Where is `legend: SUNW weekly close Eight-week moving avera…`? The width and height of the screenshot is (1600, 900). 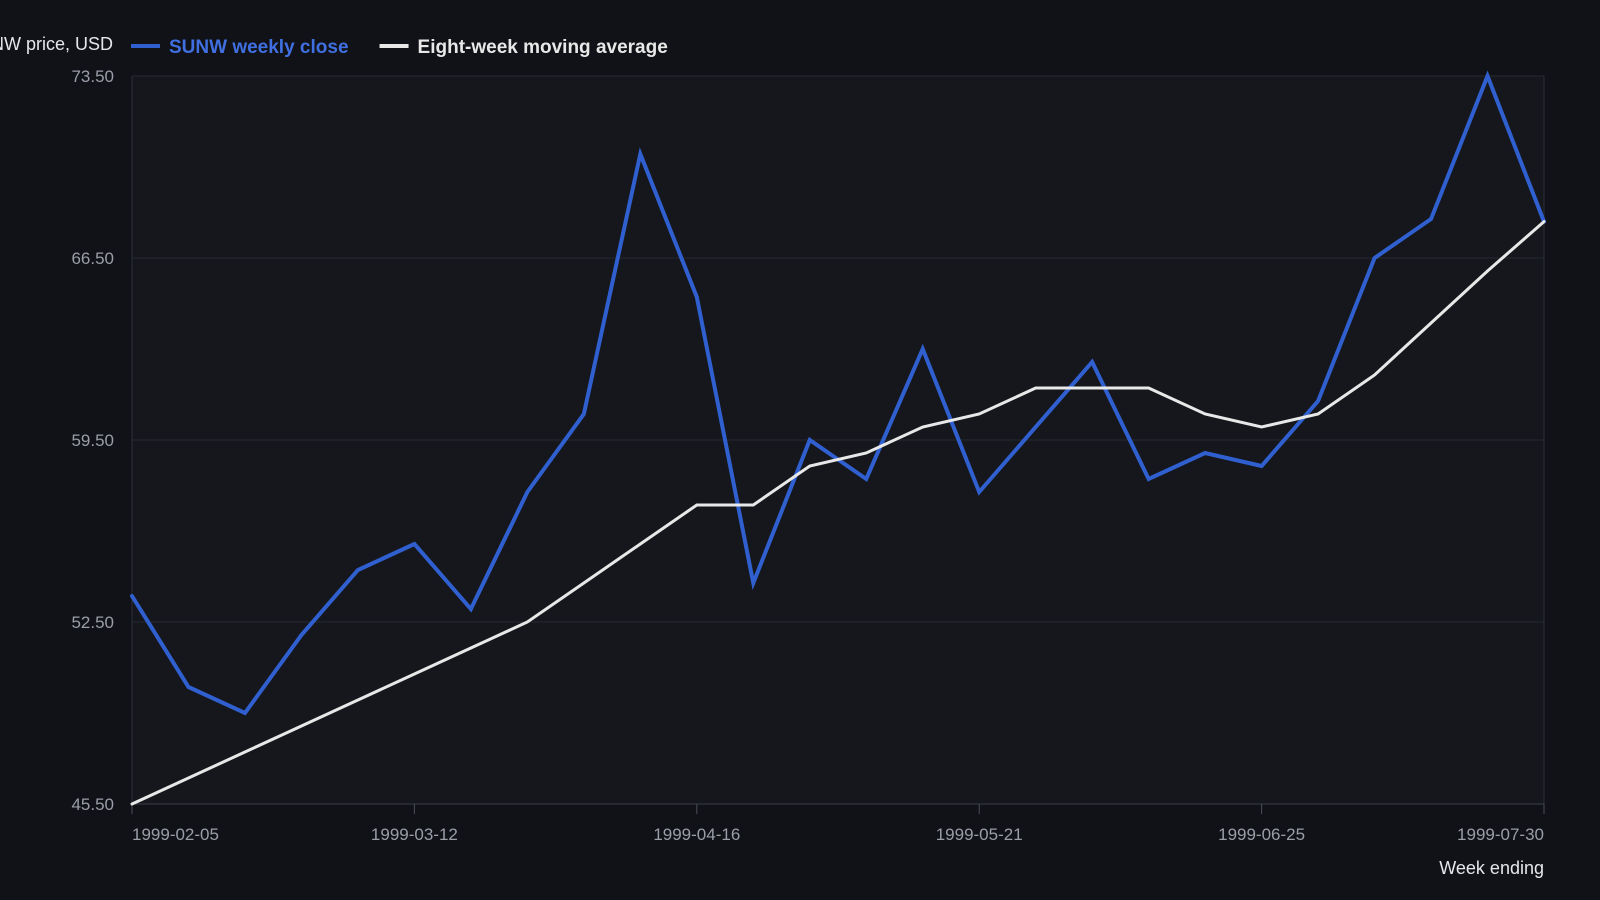
legend: SUNW weekly close Eight-week moving avera… is located at coordinates (399, 47).